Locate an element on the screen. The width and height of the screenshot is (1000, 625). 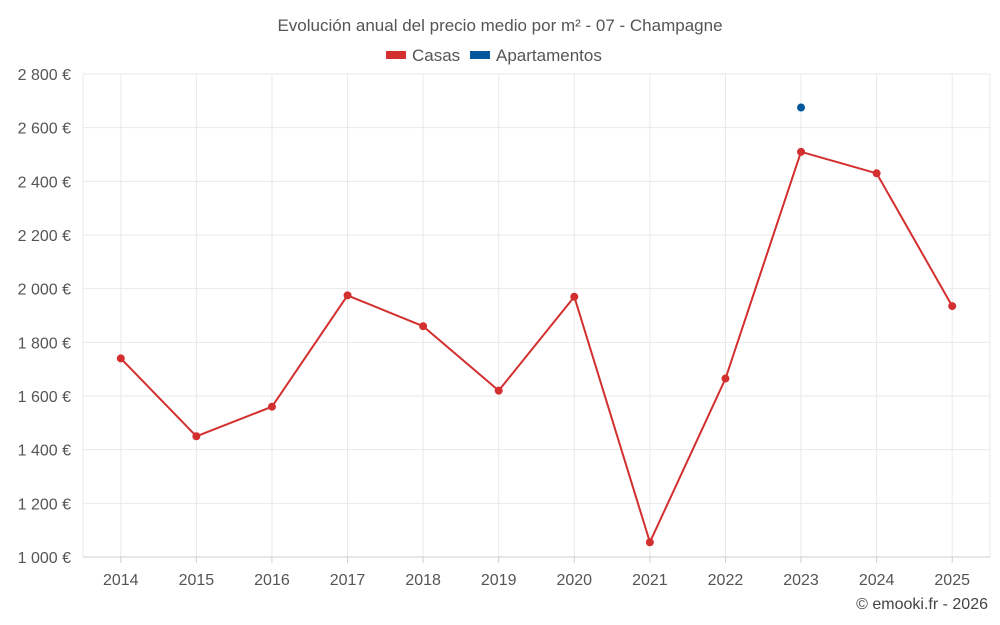
legend-swatch-casas is located at coordinates (396, 55).